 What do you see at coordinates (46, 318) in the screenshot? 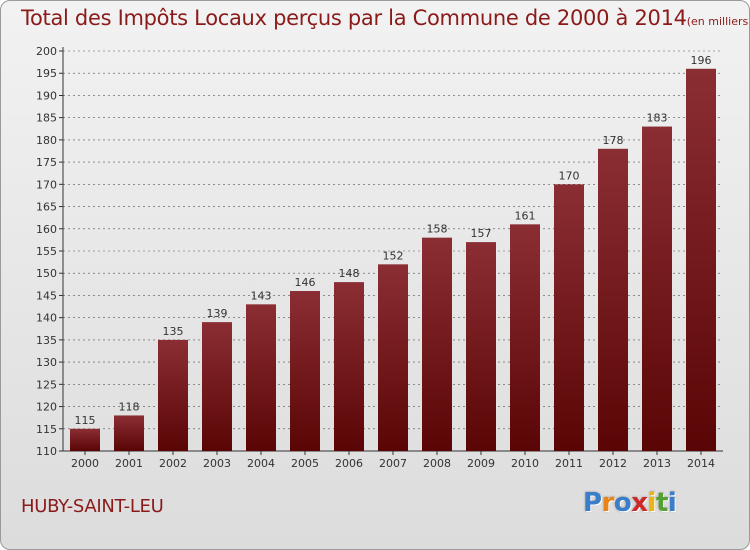
I see `y-tick-label: 140` at bounding box center [46, 318].